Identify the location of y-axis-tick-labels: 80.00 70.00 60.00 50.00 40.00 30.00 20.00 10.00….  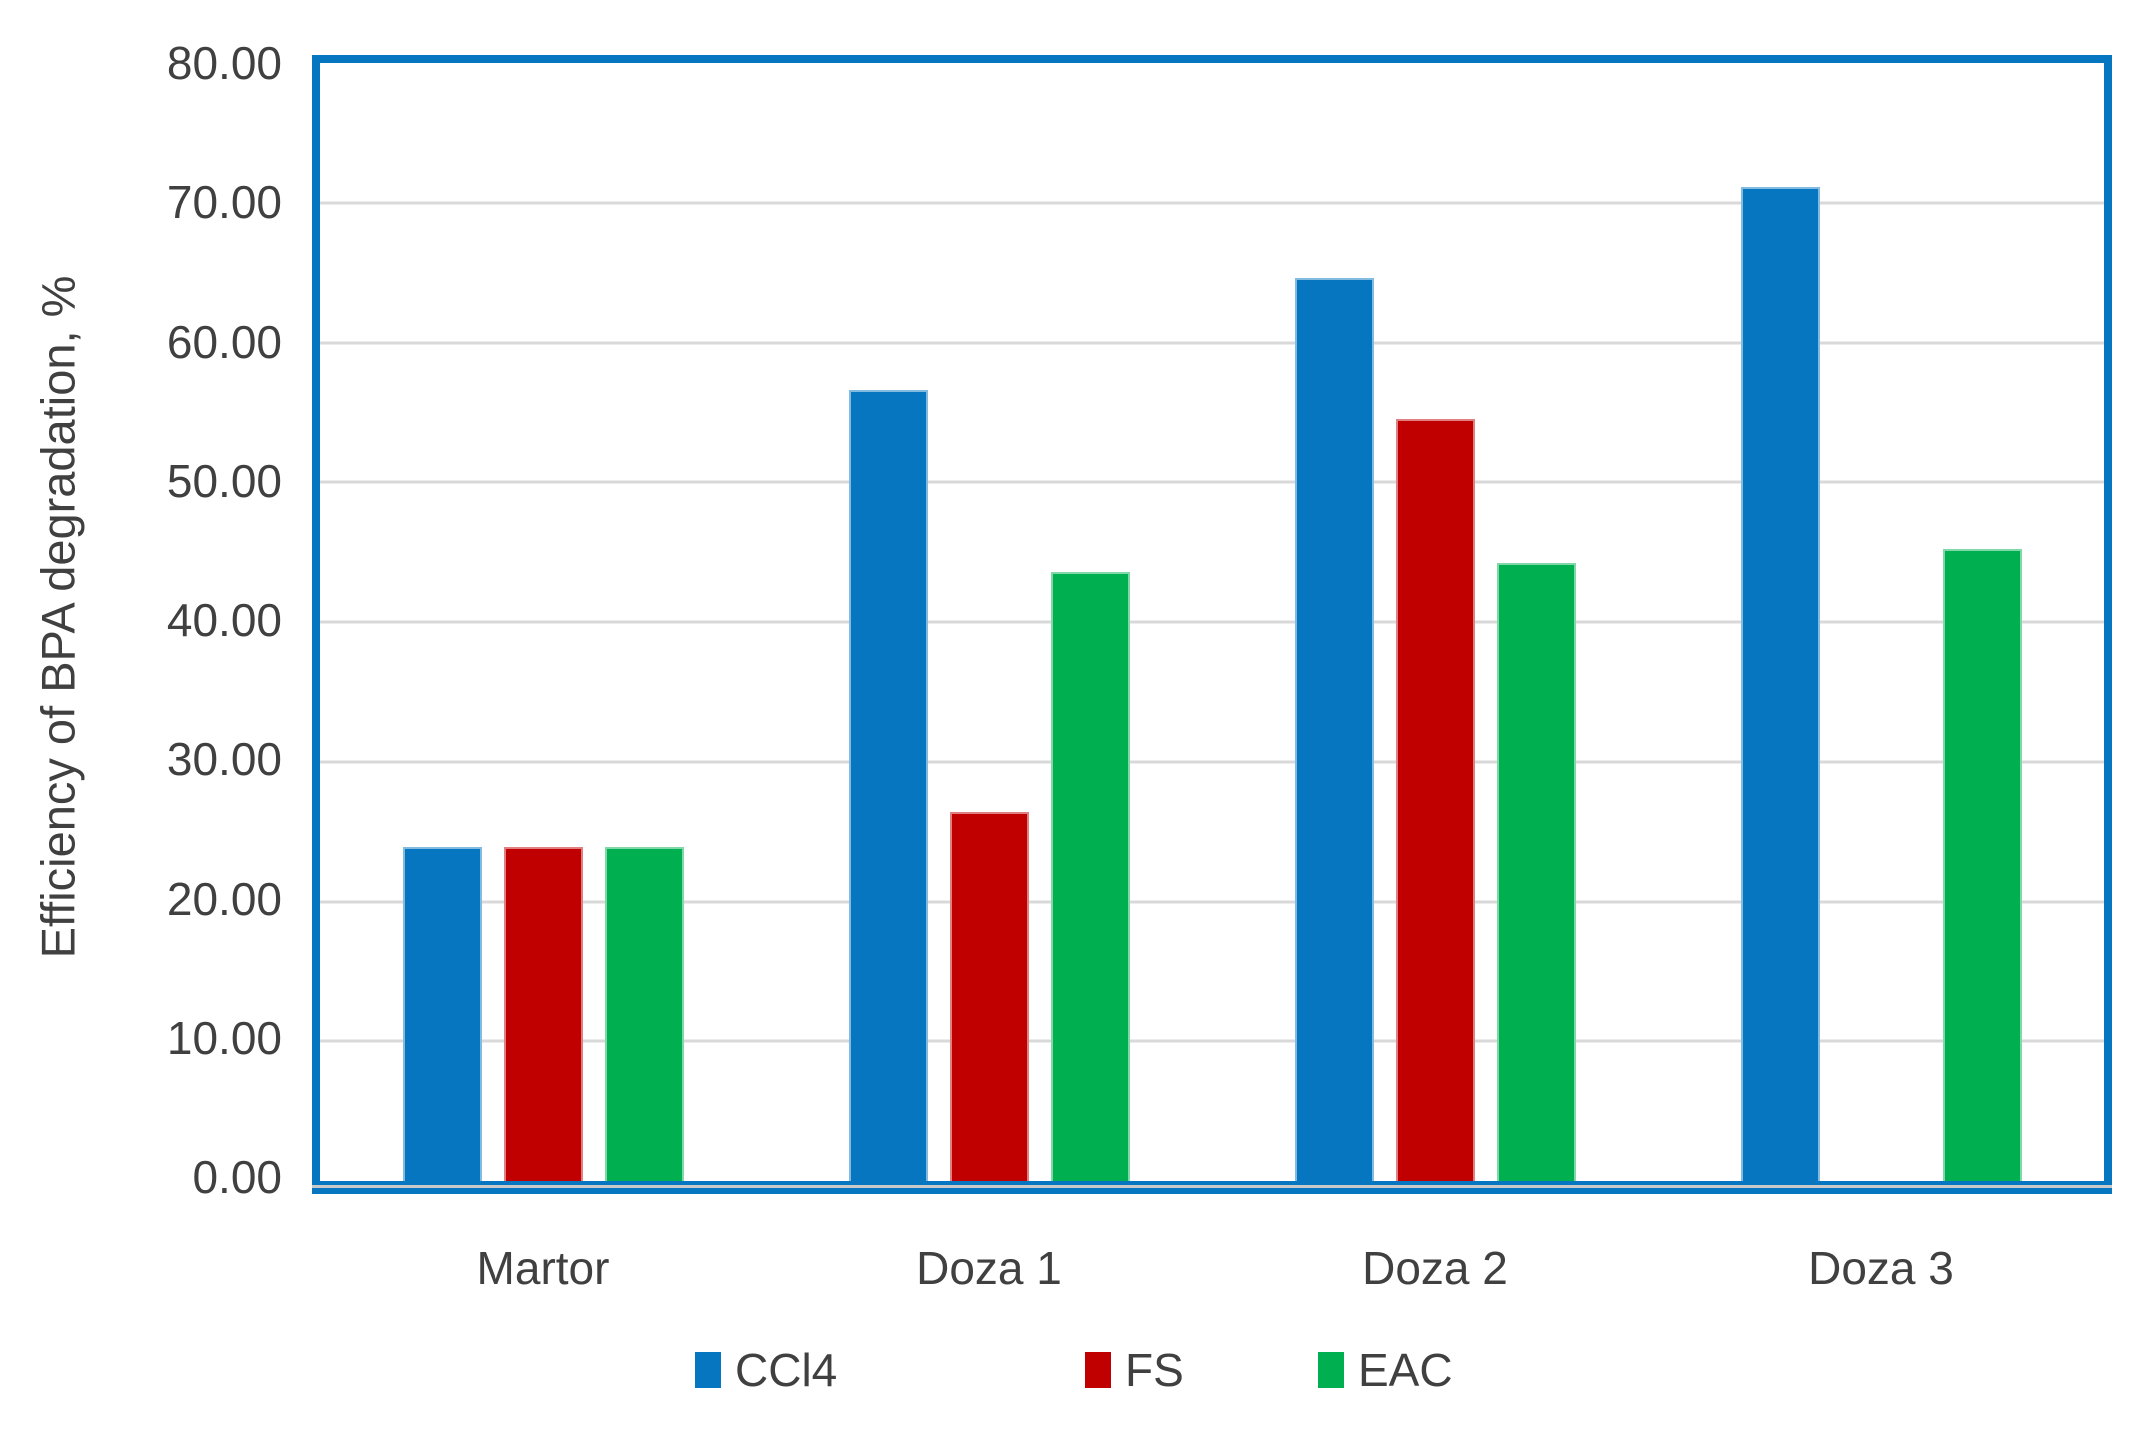
(141, 620).